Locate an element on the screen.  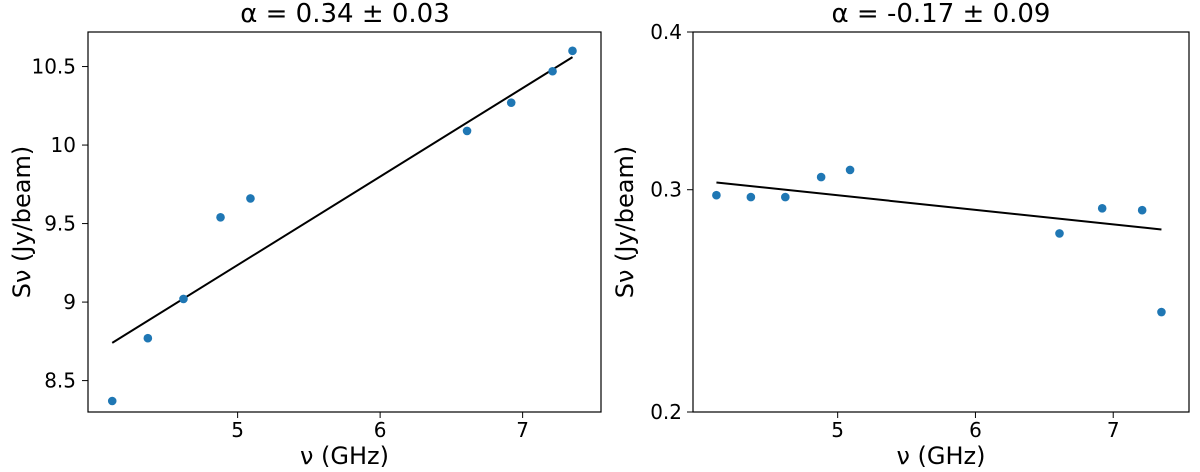
chart-title: α = -0.17 ± 0.09 is located at coordinates (941, 14).